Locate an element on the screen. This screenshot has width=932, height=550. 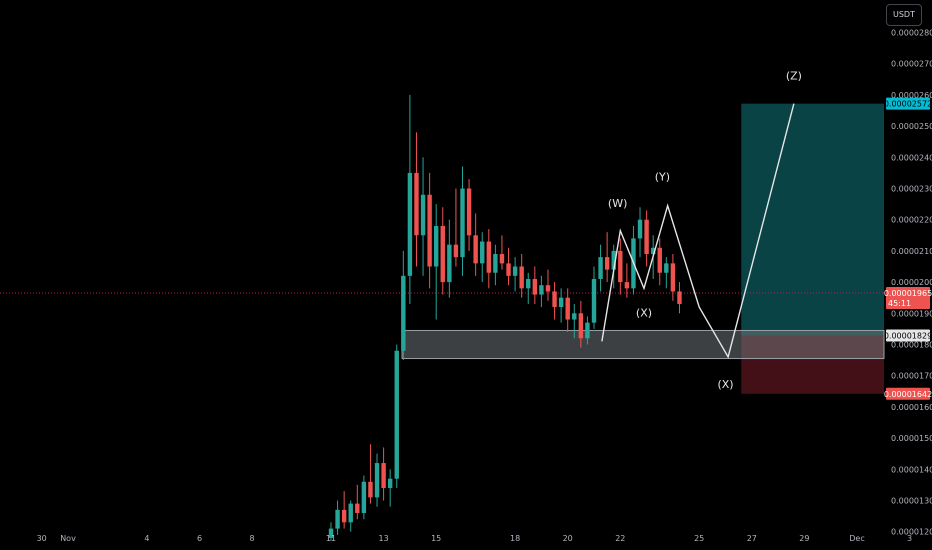
wave-line is located at coordinates (698, 231).